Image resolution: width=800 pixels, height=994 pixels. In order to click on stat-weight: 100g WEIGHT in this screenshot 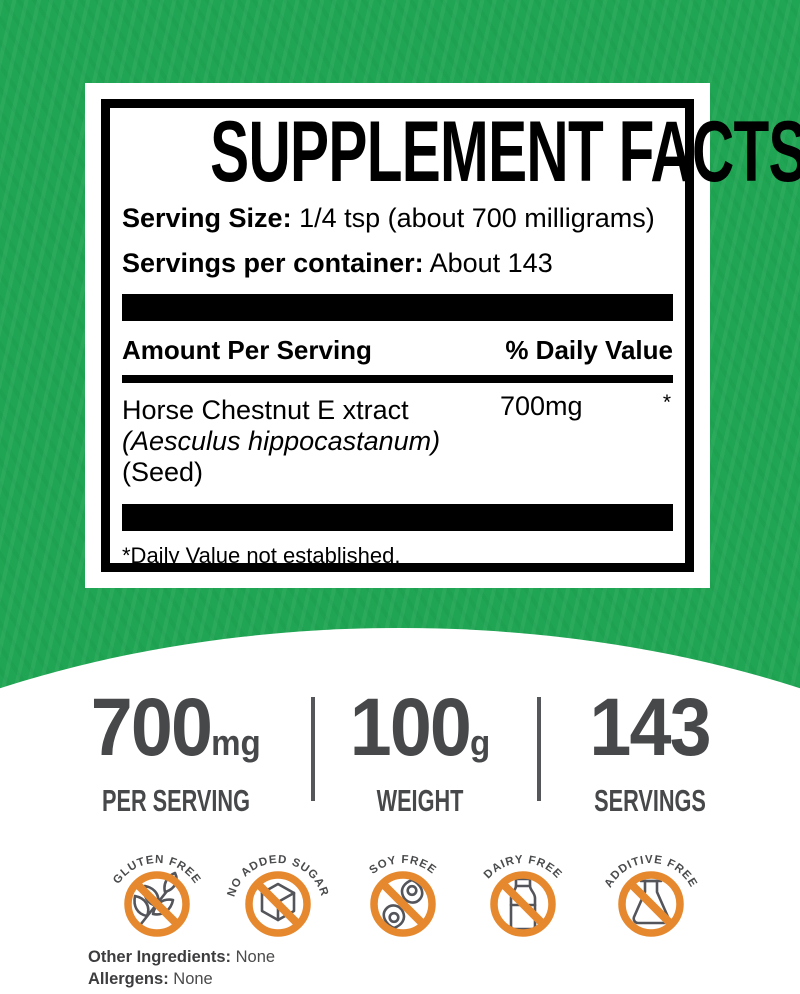, I will do `click(420, 752)`.